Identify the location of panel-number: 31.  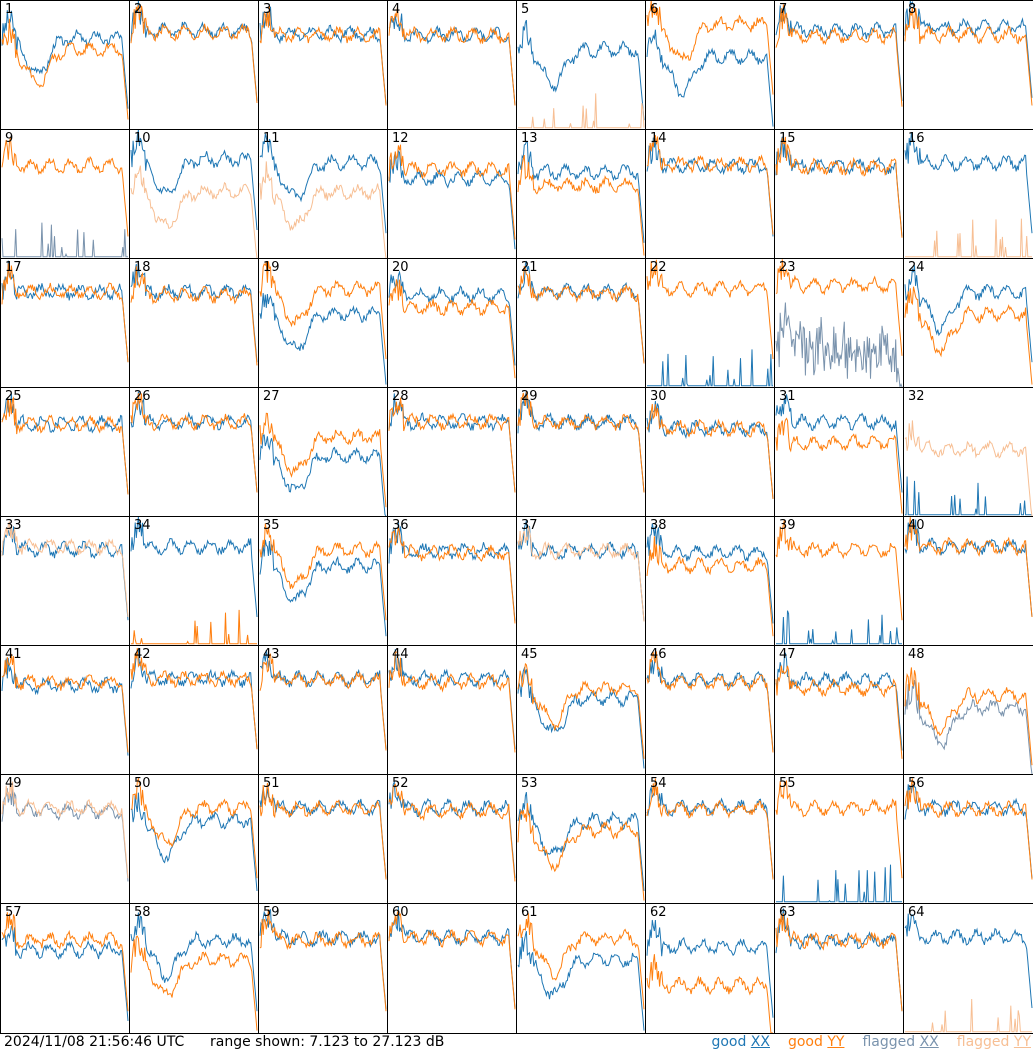
(787, 396).